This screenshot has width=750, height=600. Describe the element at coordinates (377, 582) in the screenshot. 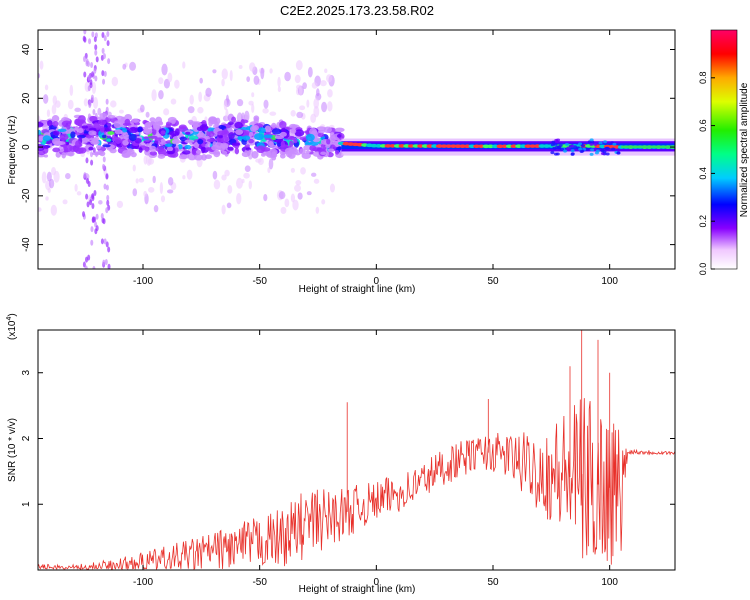

I see `x-tick-label: 0` at that location.